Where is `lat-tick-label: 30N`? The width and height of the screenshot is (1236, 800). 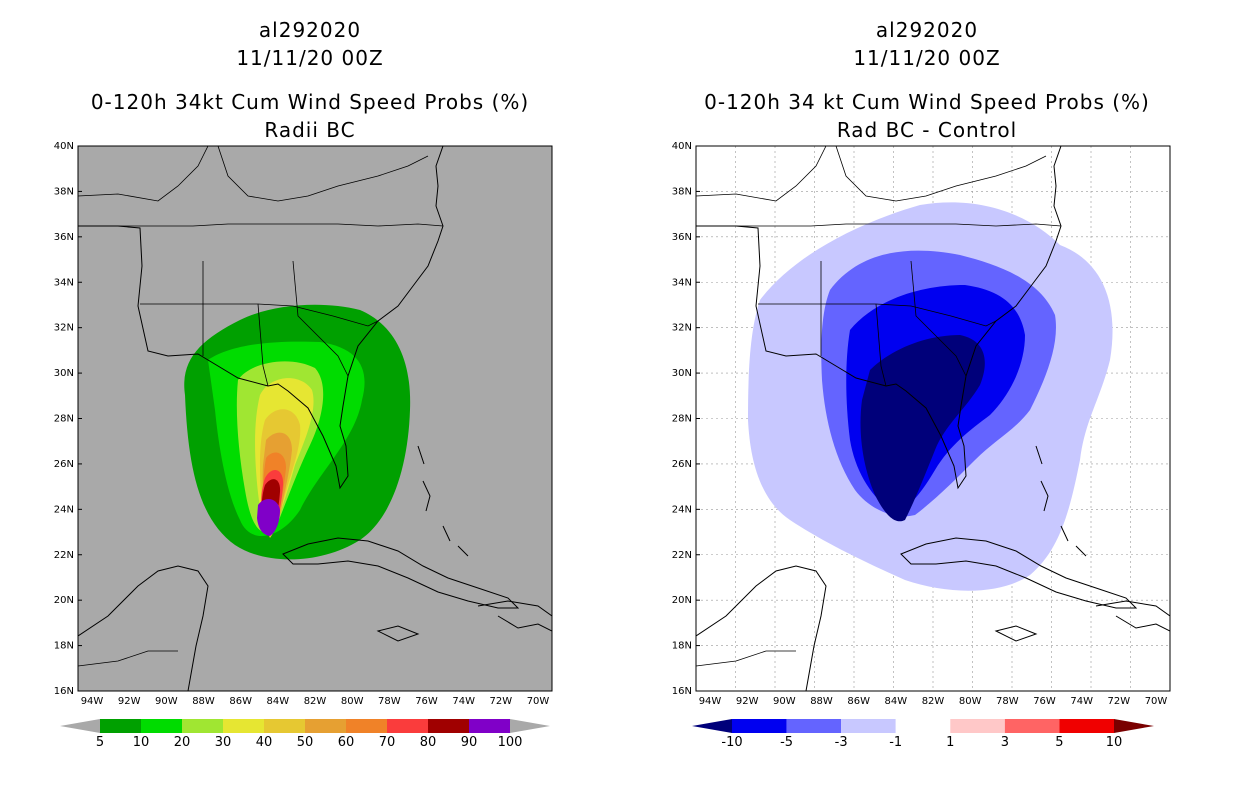 lat-tick-label: 30N is located at coordinates (64, 373).